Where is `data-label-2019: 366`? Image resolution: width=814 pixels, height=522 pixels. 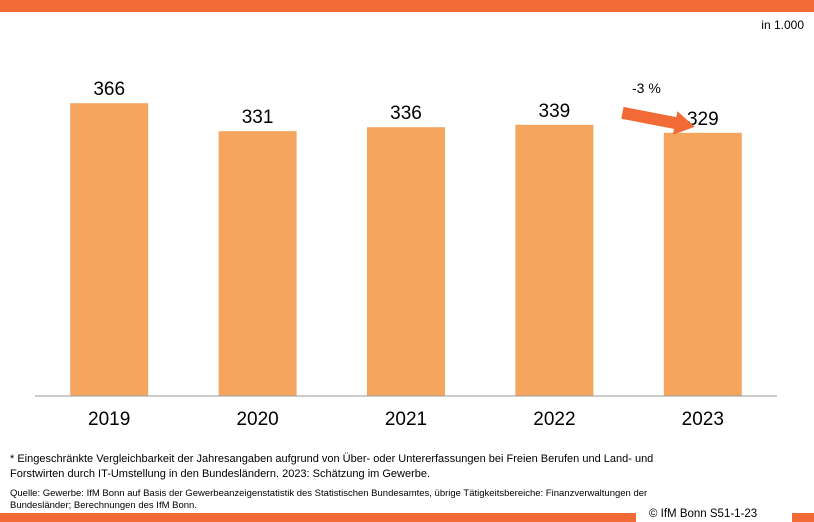
data-label-2019: 366 is located at coordinates (109, 89).